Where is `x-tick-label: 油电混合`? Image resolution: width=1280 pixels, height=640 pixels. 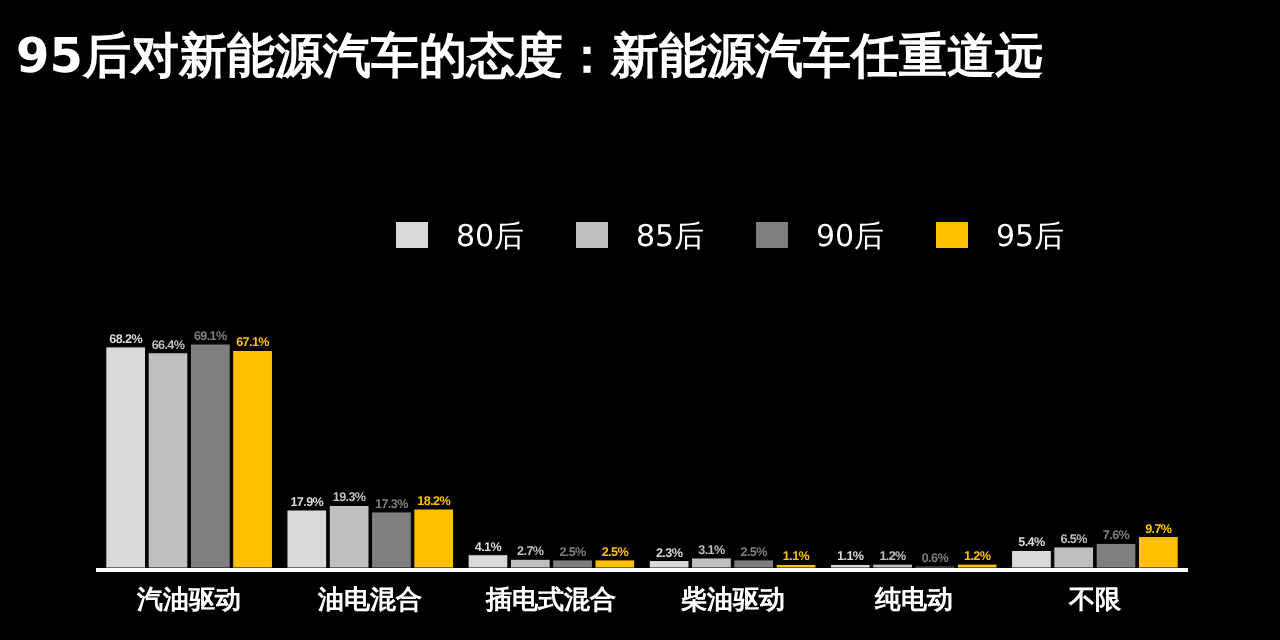
x-tick-label: 油电混合 is located at coordinates (369, 600).